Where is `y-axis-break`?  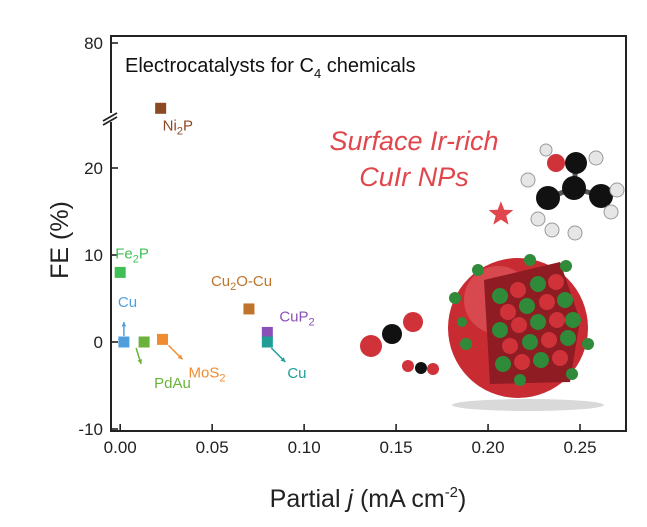
y-axis-break is located at coordinates (110, 119).